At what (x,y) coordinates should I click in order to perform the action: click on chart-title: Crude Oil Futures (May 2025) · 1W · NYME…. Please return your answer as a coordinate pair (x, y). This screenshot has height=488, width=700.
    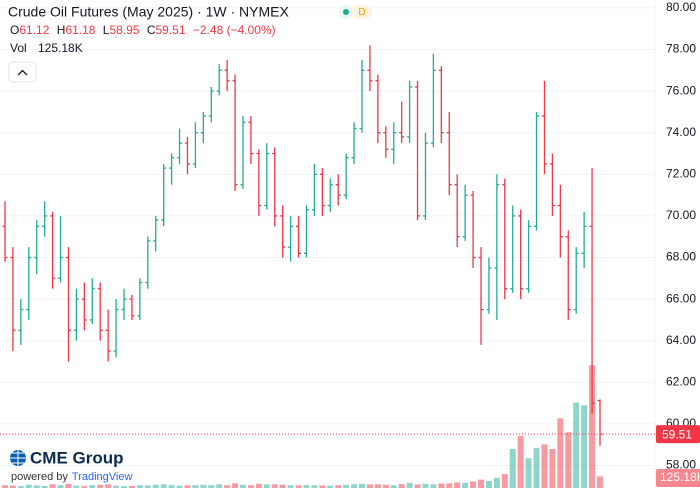
    Looking at the image, I should click on (149, 12).